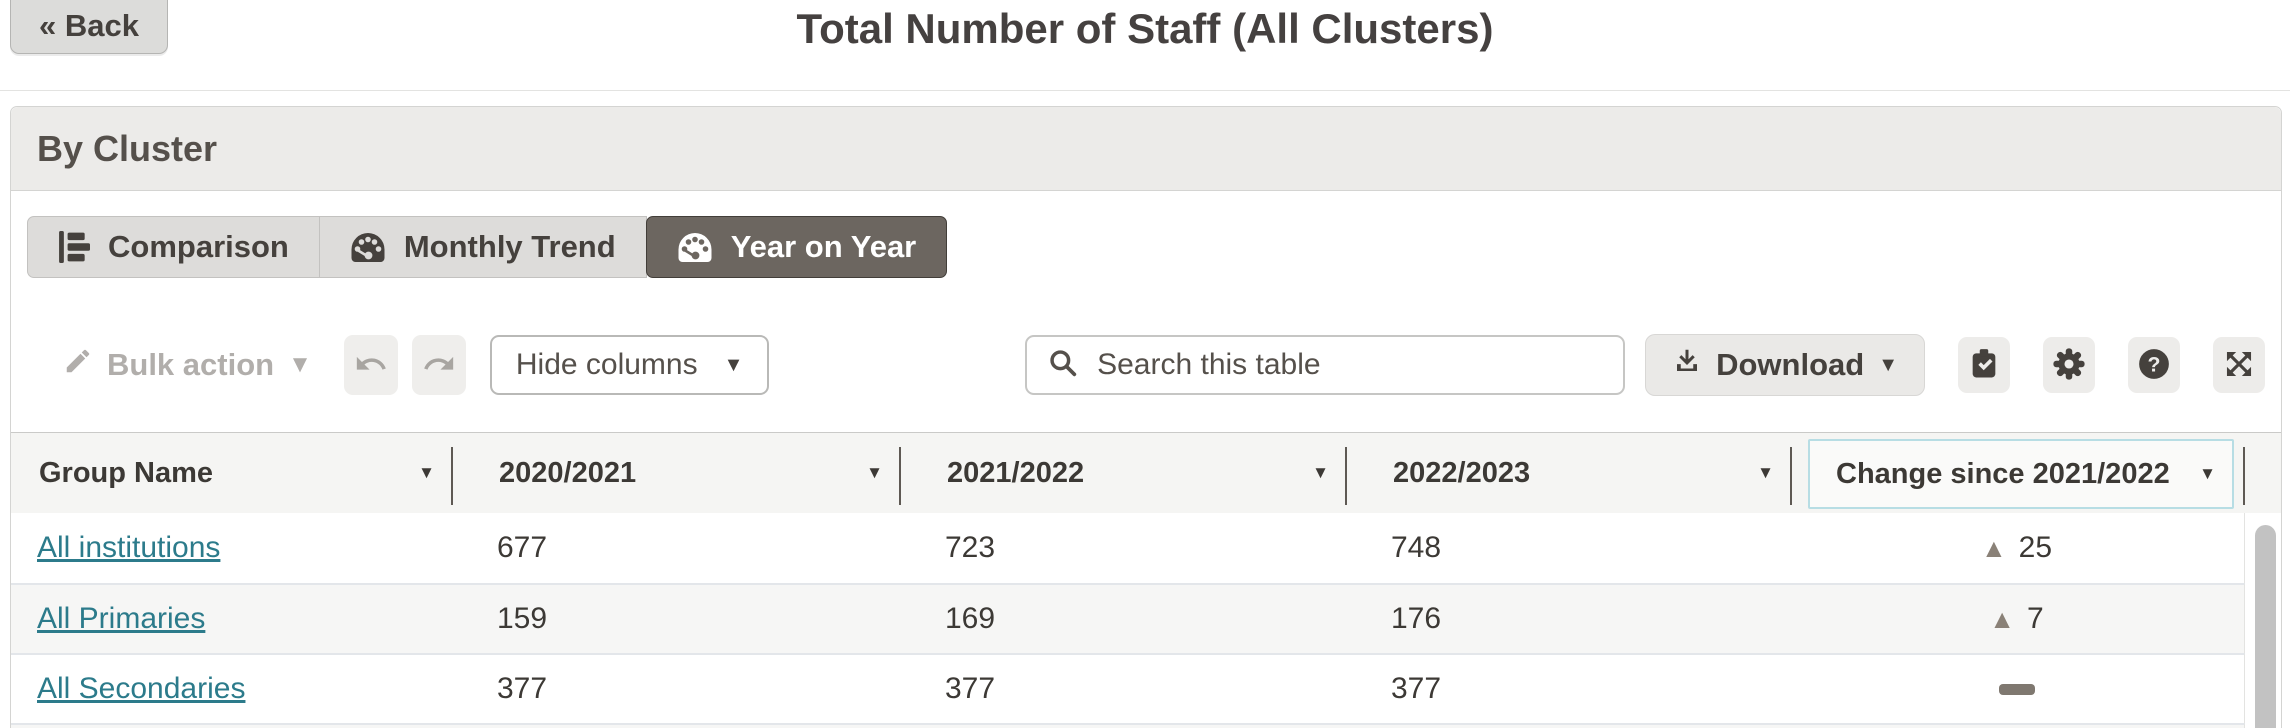 The height and width of the screenshot is (728, 2290). I want to click on cell-group-name: All Secondaries, so click(231, 689).